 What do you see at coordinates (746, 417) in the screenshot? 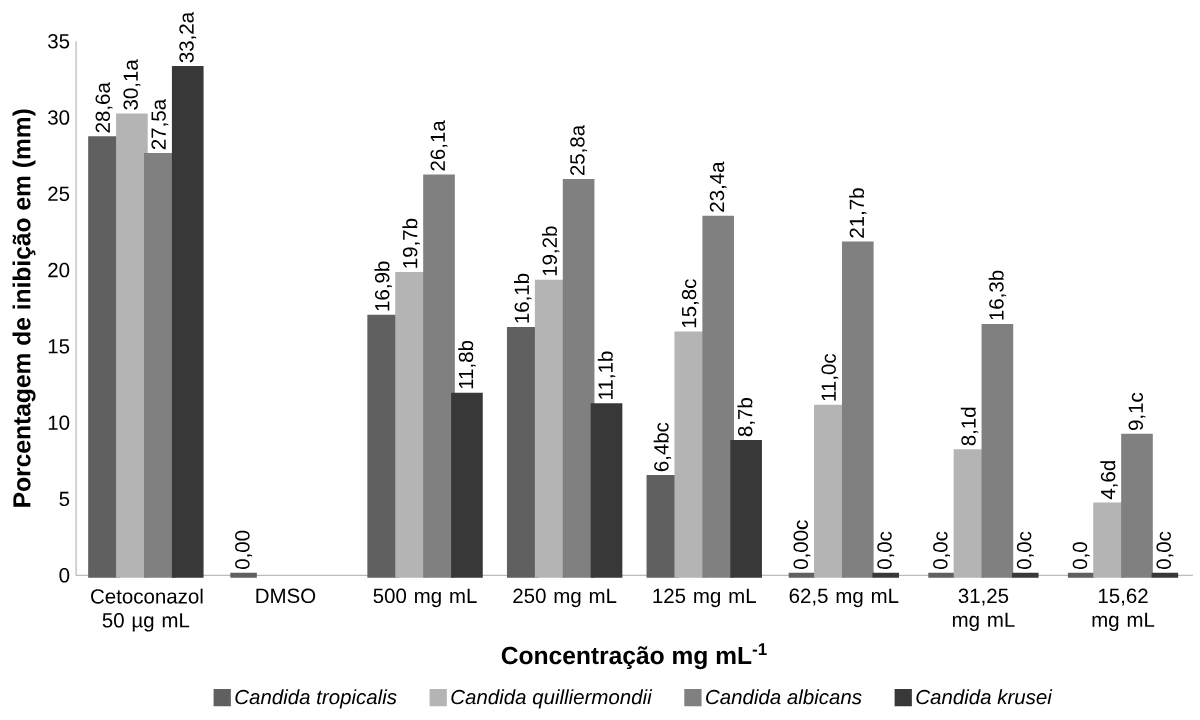
I see `data-label: 8,7b` at bounding box center [746, 417].